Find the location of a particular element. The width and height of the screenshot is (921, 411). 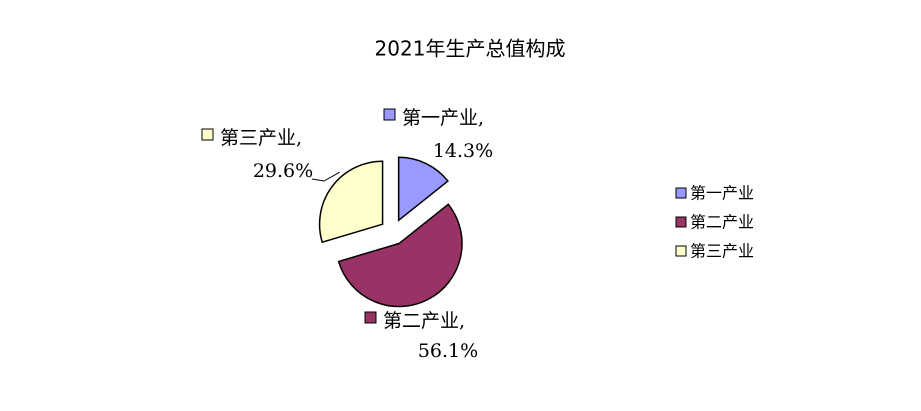

data-label-value: 14.3% is located at coordinates (463, 151).